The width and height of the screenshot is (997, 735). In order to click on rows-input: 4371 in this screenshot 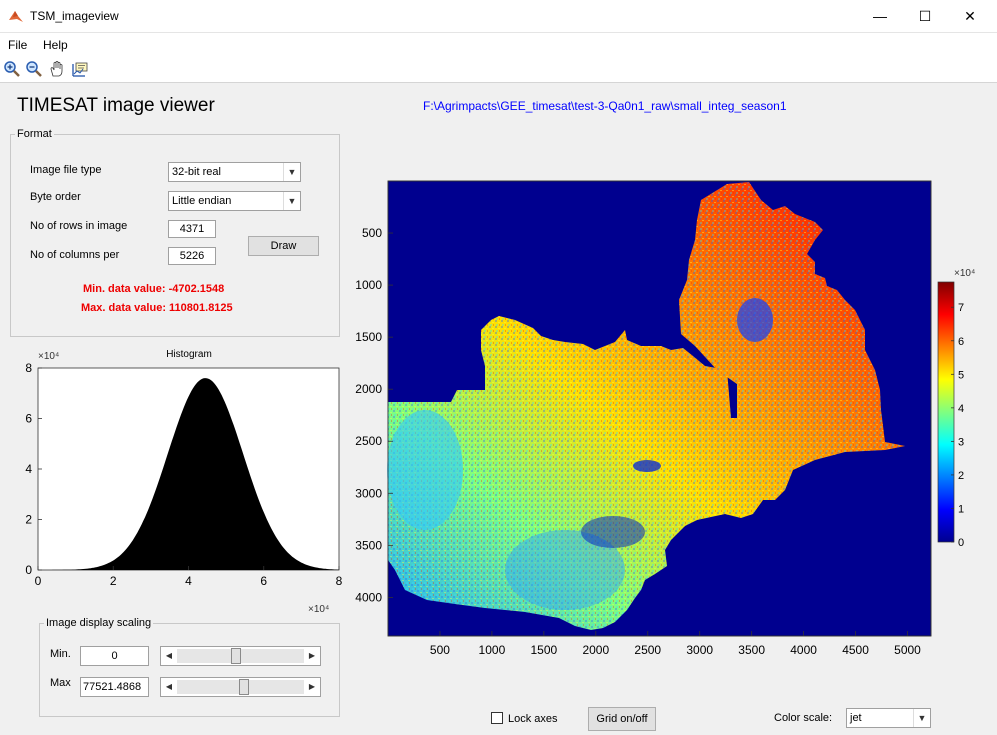, I will do `click(192, 229)`.